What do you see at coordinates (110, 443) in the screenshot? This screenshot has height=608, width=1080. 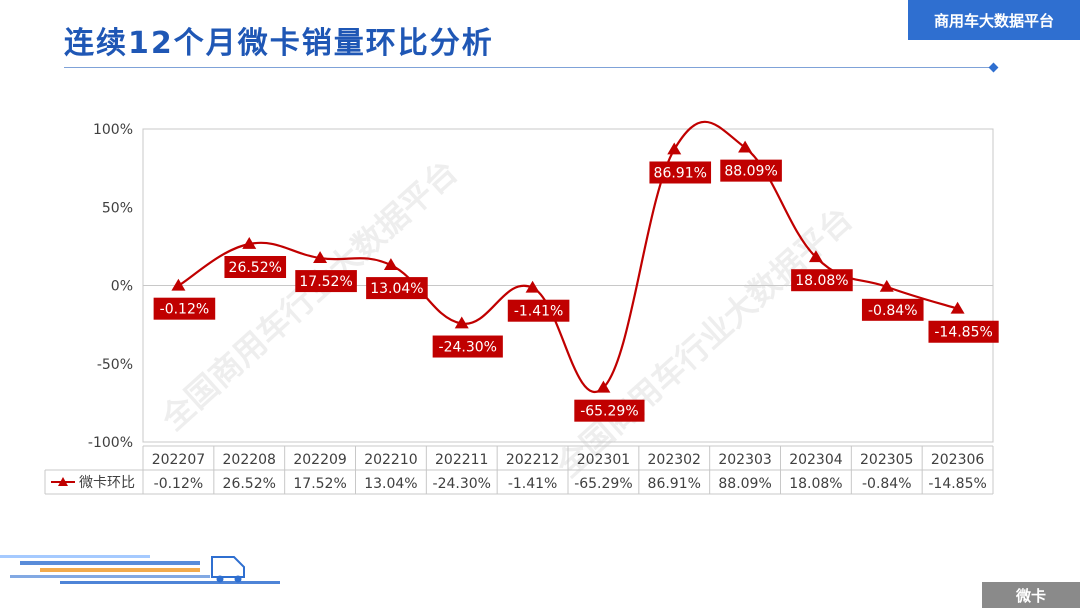 I see `y-tick-label: -100%` at bounding box center [110, 443].